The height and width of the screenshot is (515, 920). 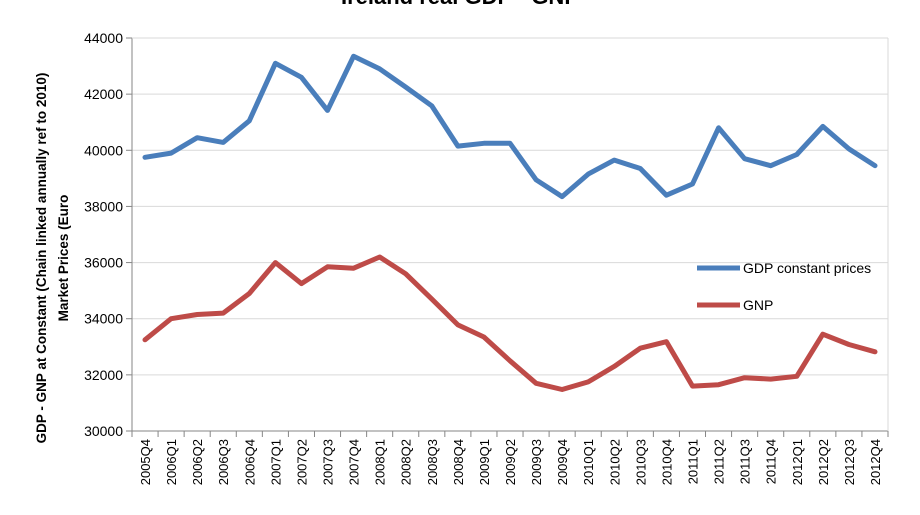 I want to click on x-tick-label: 2012Q1, so click(x=797, y=462).